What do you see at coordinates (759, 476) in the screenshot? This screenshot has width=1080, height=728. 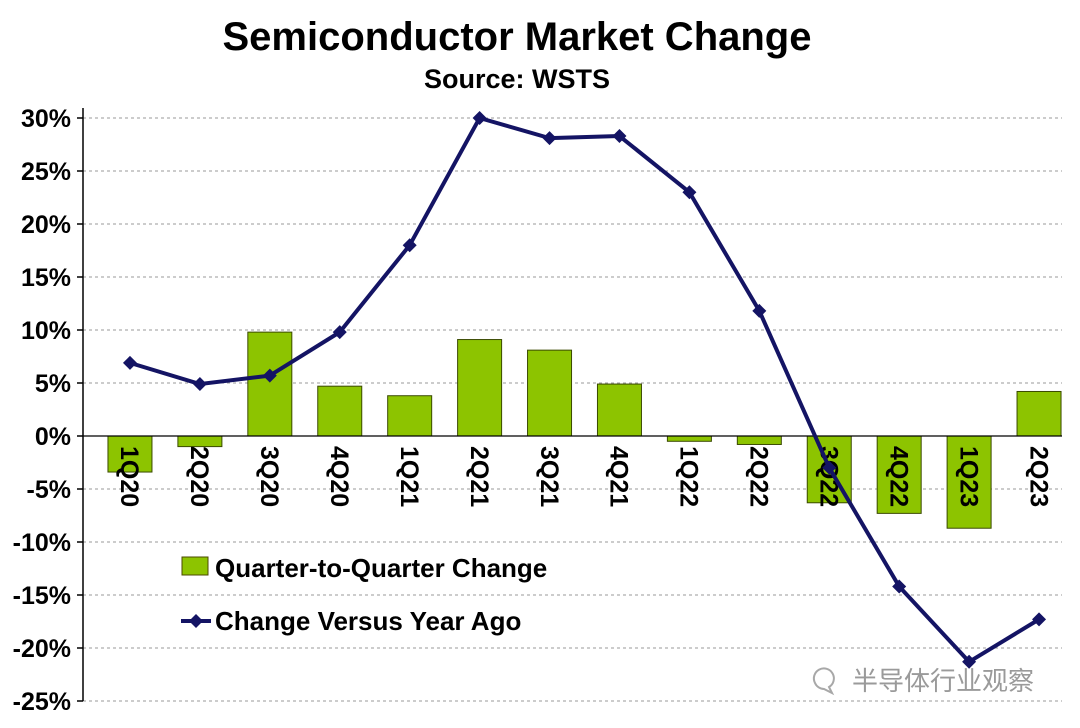 I see `x-tick-label: 2Q22` at bounding box center [759, 476].